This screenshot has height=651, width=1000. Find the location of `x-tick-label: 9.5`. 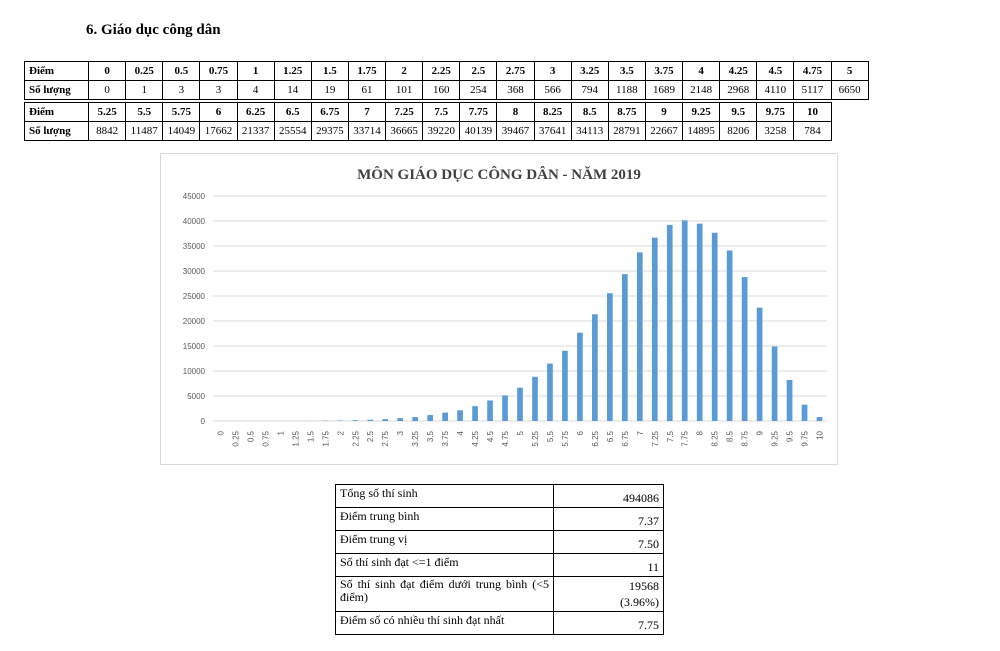

x-tick-label: 9.5 is located at coordinates (790, 436).